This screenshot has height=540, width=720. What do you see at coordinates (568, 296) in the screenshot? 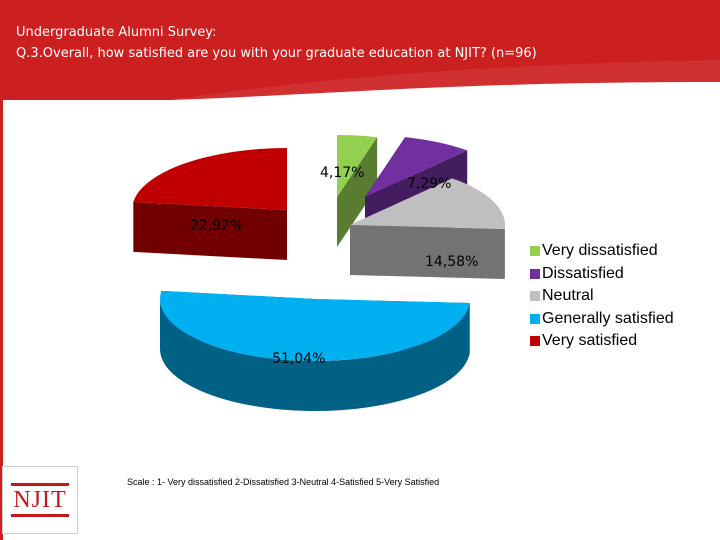
I see `legend-label: Neutral` at bounding box center [568, 296].